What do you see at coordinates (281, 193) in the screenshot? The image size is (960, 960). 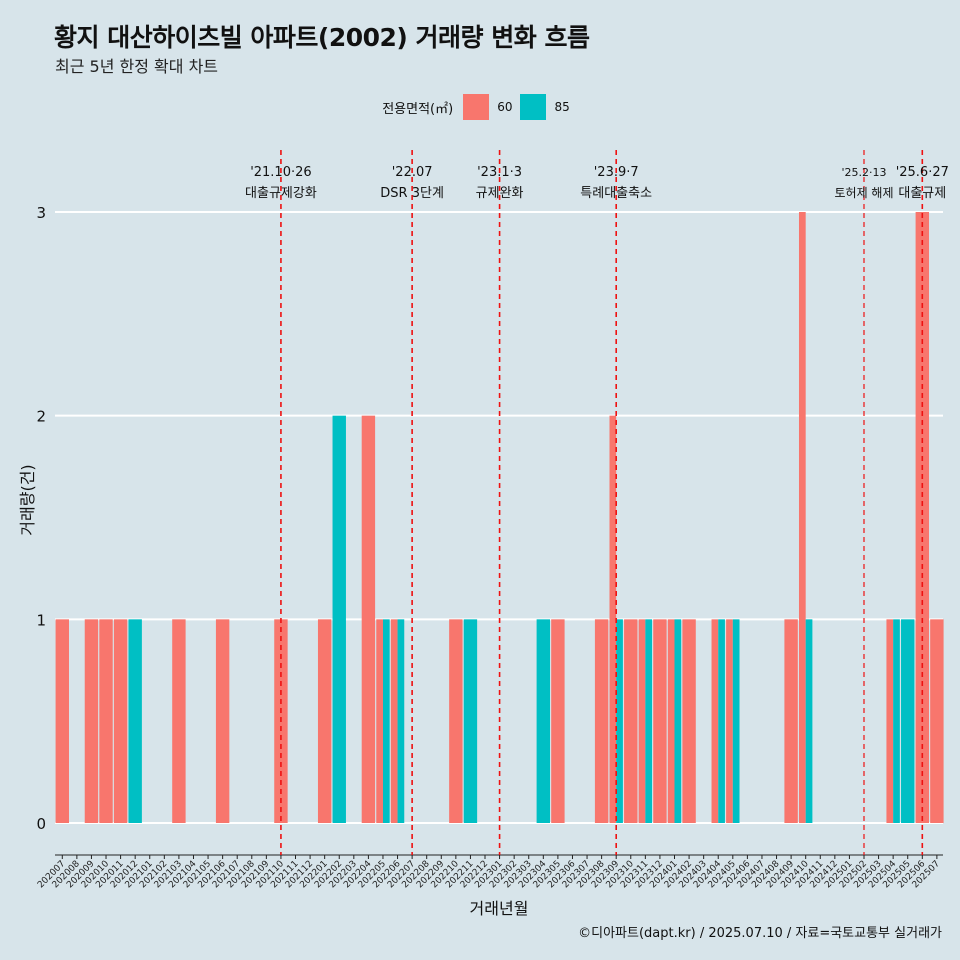 I see `event-label-202110: 대출규제강화` at bounding box center [281, 193].